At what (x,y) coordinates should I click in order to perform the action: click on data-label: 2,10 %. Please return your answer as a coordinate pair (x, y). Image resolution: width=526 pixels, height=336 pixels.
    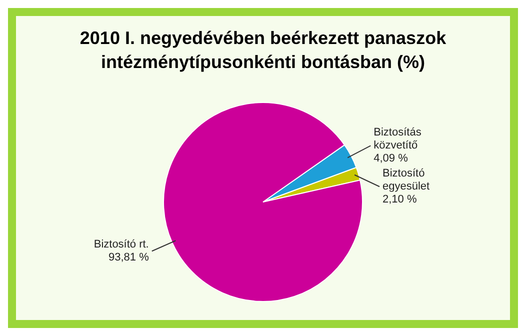
    Looking at the image, I should click on (399, 200).